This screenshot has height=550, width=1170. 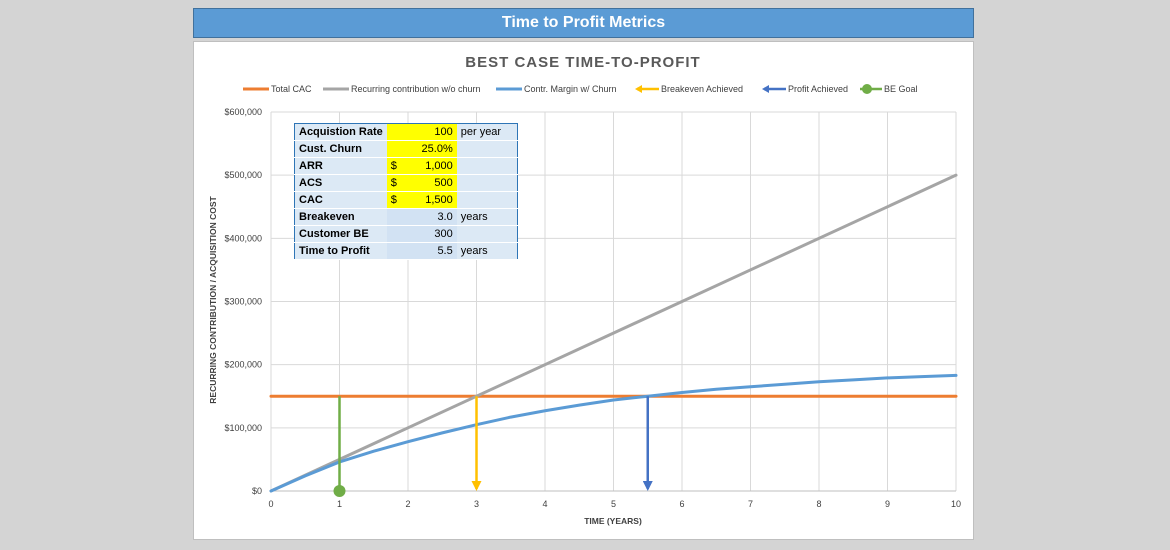 What do you see at coordinates (583, 23) in the screenshot?
I see `chart-banner: Time to Profit Metrics` at bounding box center [583, 23].